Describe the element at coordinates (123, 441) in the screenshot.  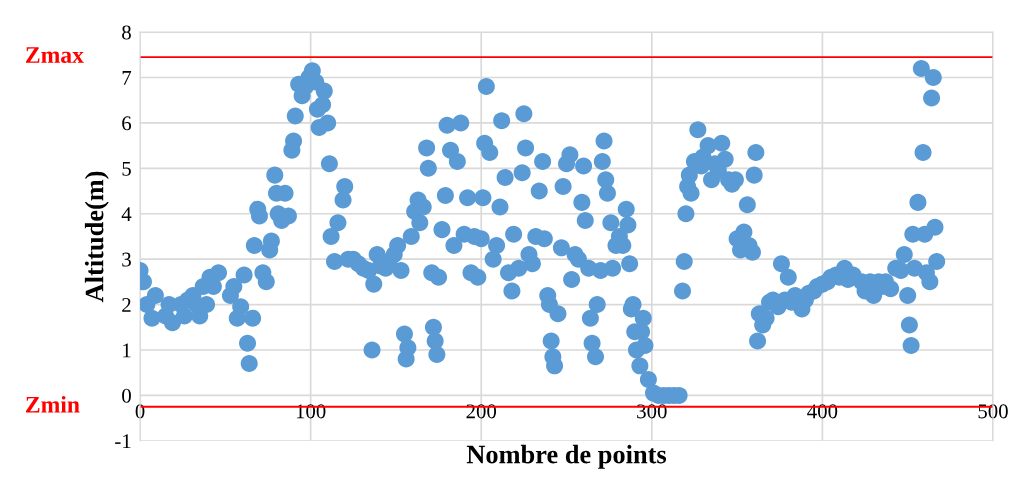
I see `y-tick-label: -1` at that location.